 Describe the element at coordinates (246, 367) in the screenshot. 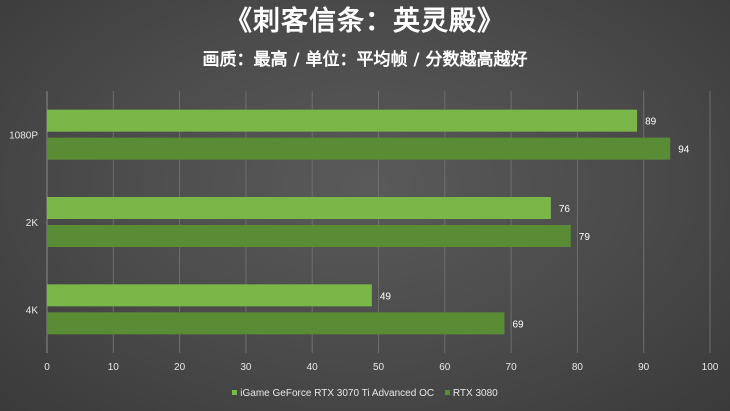

I see `x-tick-label: 30` at that location.